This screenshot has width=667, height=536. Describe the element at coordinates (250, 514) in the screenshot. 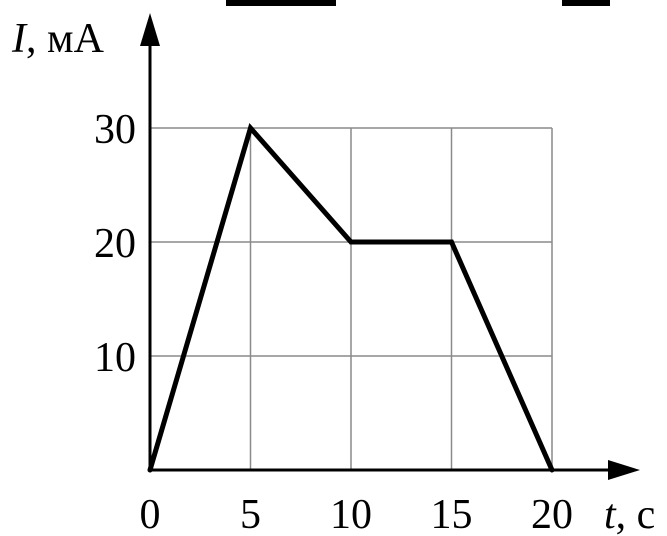

I see `x-tick-label: 5` at that location.